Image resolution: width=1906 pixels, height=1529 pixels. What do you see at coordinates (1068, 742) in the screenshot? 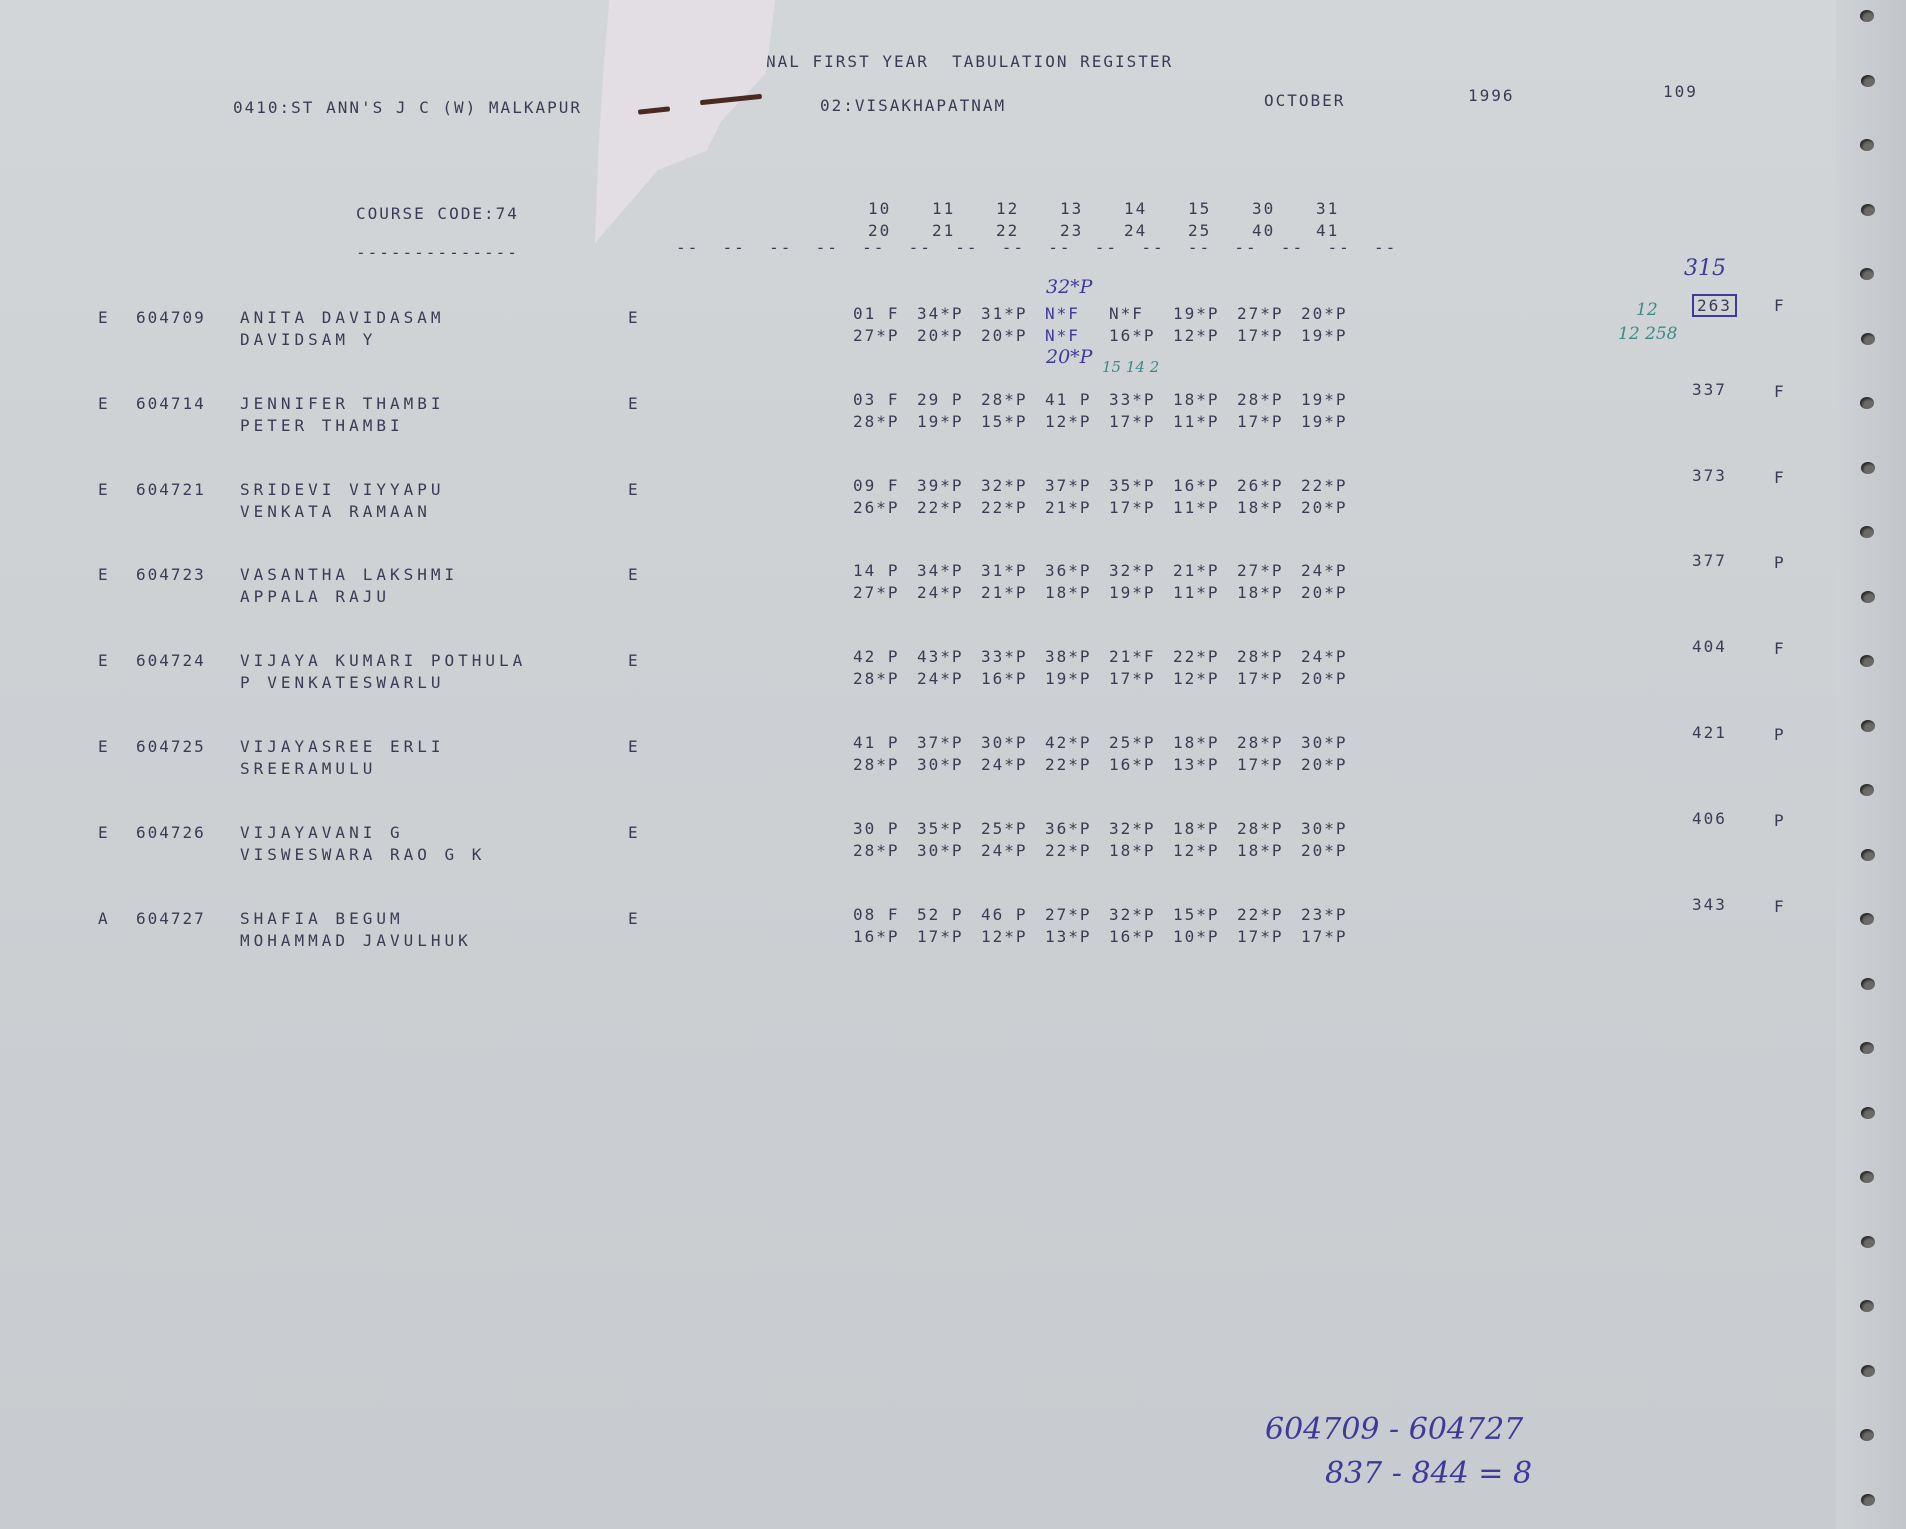
I see `subject-mark: 42*P` at bounding box center [1068, 742].